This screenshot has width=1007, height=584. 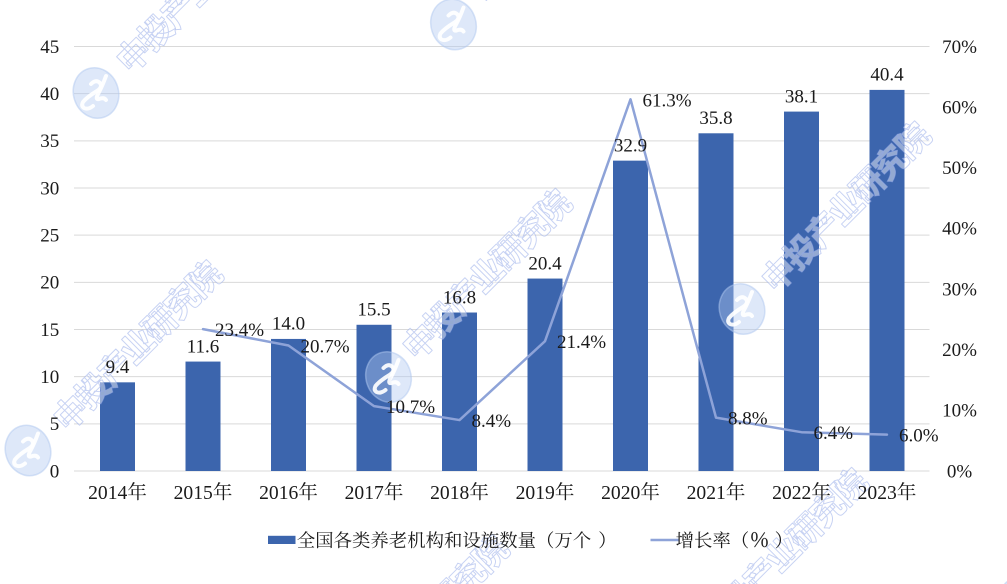 What do you see at coordinates (706, 493) in the screenshot?
I see `svg-text: 2021` at bounding box center [706, 493].